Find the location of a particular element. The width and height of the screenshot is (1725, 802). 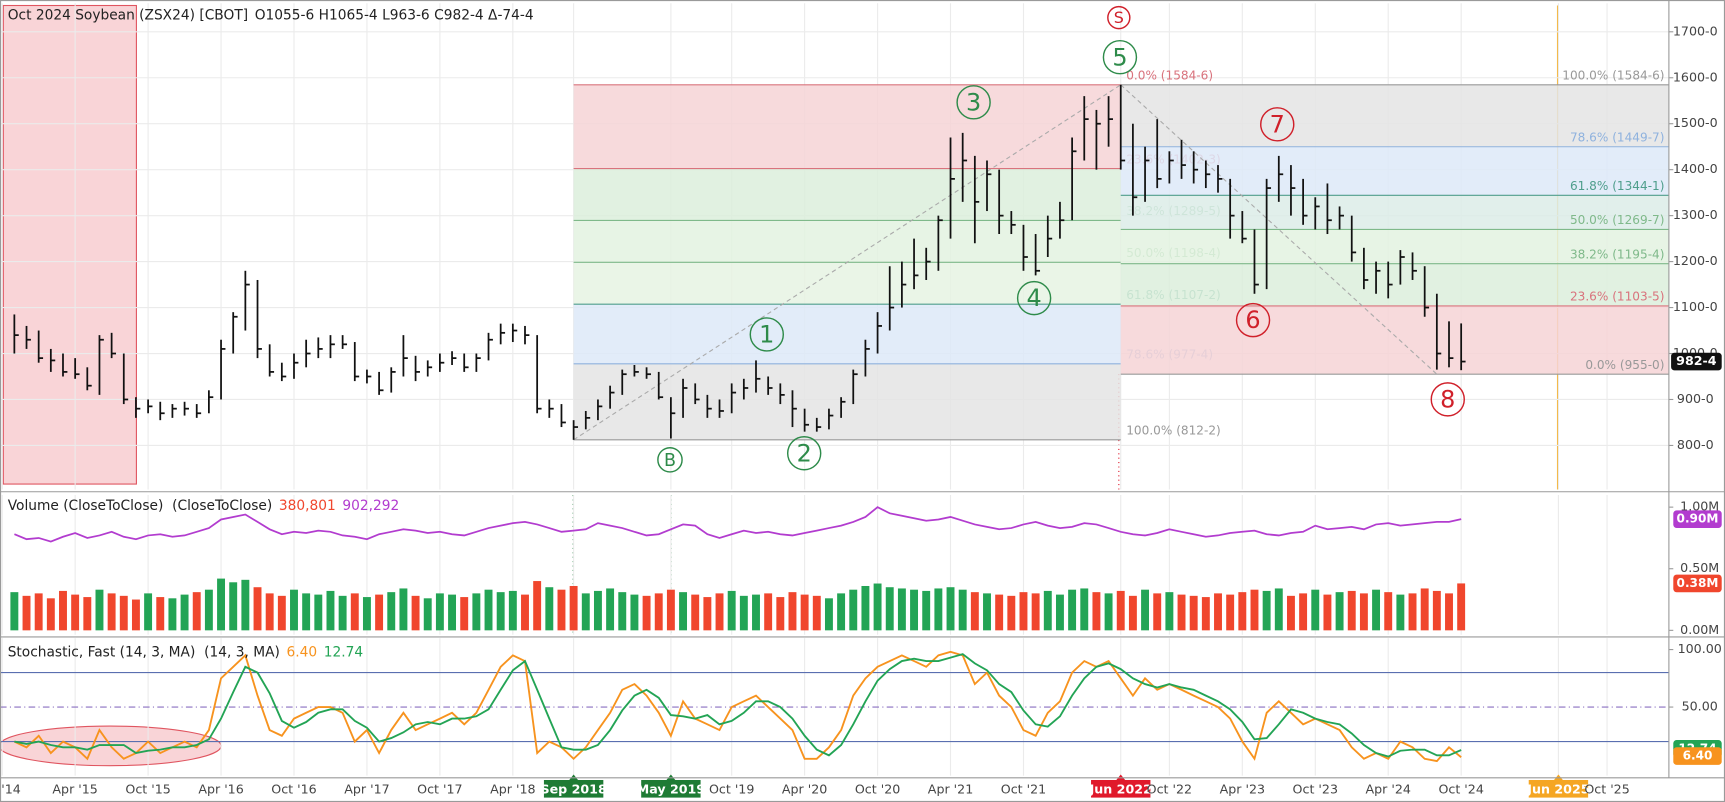

header-item: Oct 2024 Soybean (ZSX24) [CBOT] is located at coordinates (128, 15).